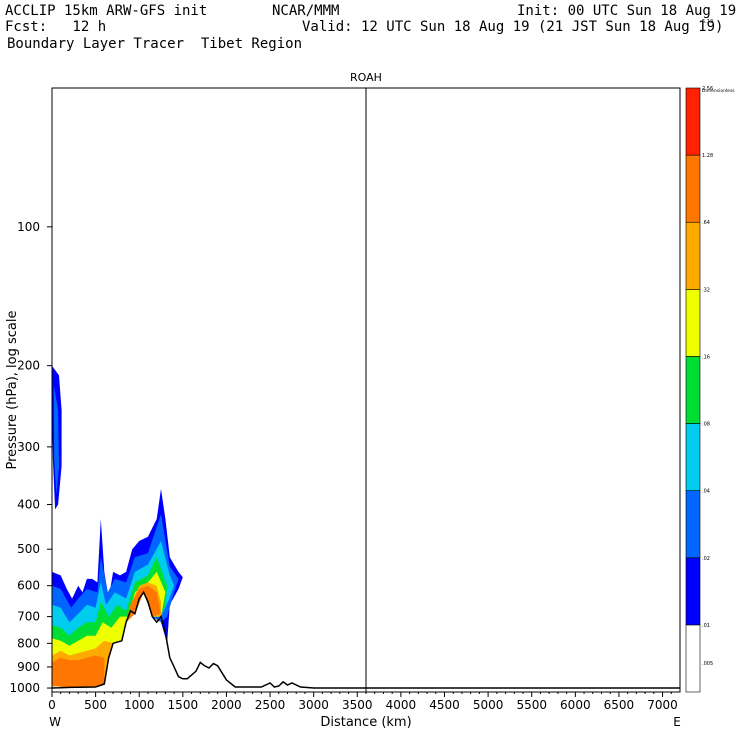  Describe the element at coordinates (706, 223) in the screenshot. I see `colorbar-label-7: .64` at that location.